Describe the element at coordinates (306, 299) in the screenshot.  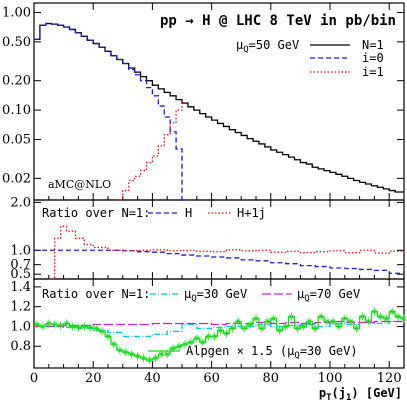
I see `mu70-subscript: Q` at that location.